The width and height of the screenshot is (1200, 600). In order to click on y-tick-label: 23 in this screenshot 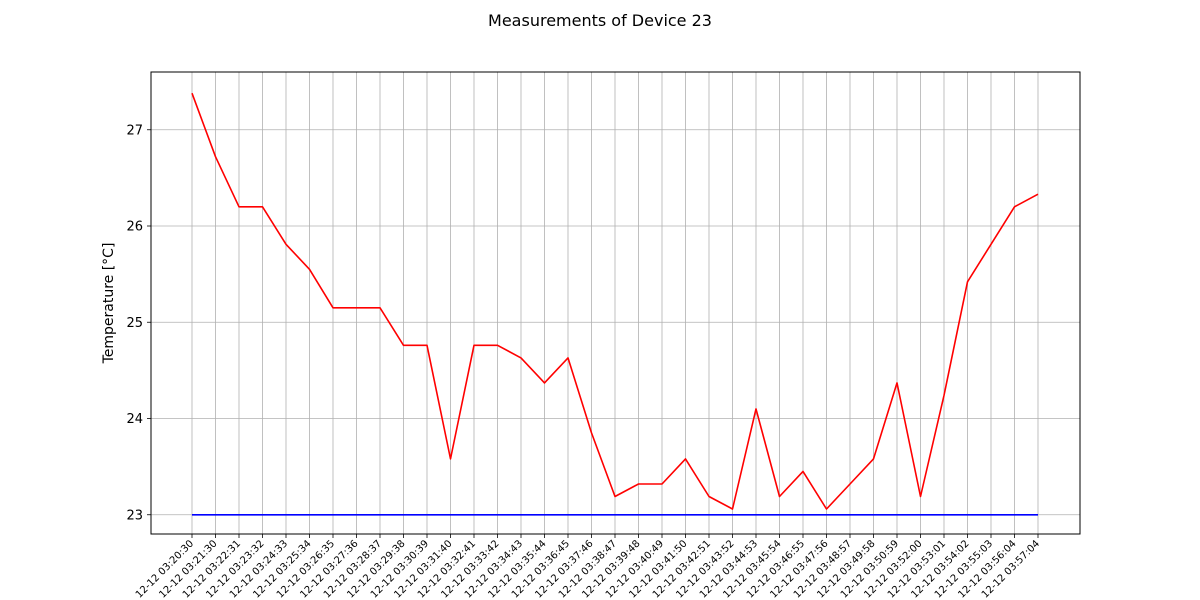, I will do `click(134, 515)`.